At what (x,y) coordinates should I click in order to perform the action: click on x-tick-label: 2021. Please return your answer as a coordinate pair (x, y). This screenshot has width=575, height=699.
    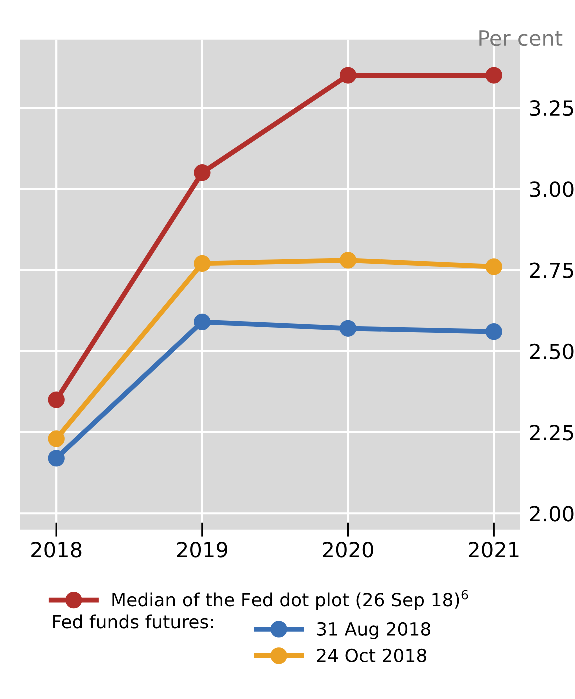
    Looking at the image, I should click on (494, 550).